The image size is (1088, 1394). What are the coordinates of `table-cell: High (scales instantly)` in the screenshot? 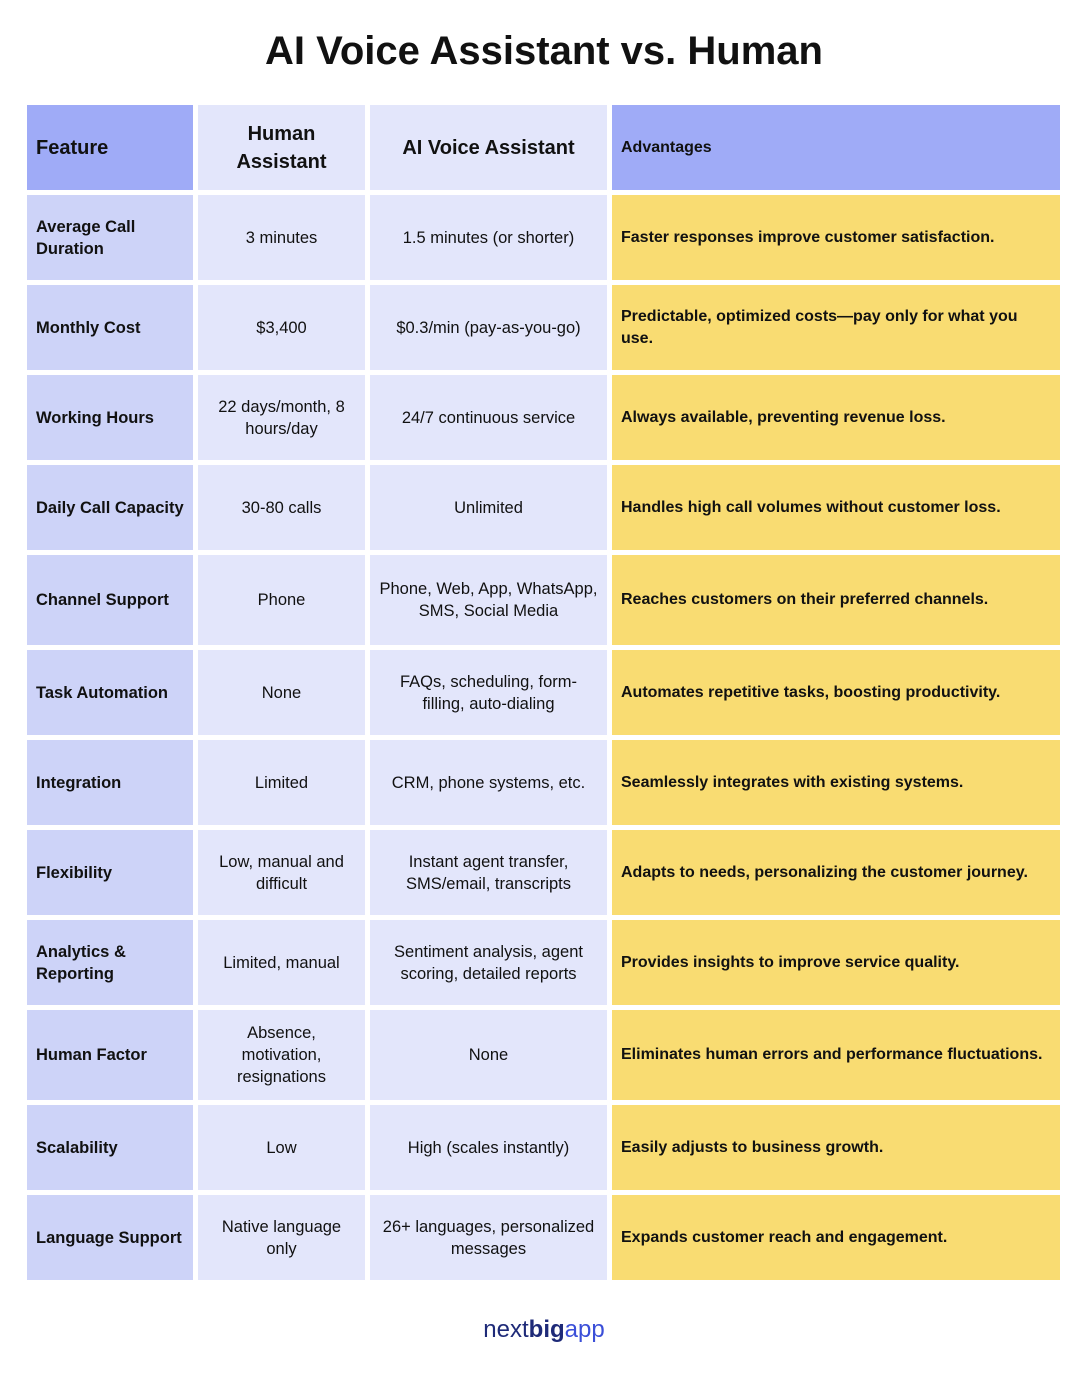 It's located at (488, 1147).